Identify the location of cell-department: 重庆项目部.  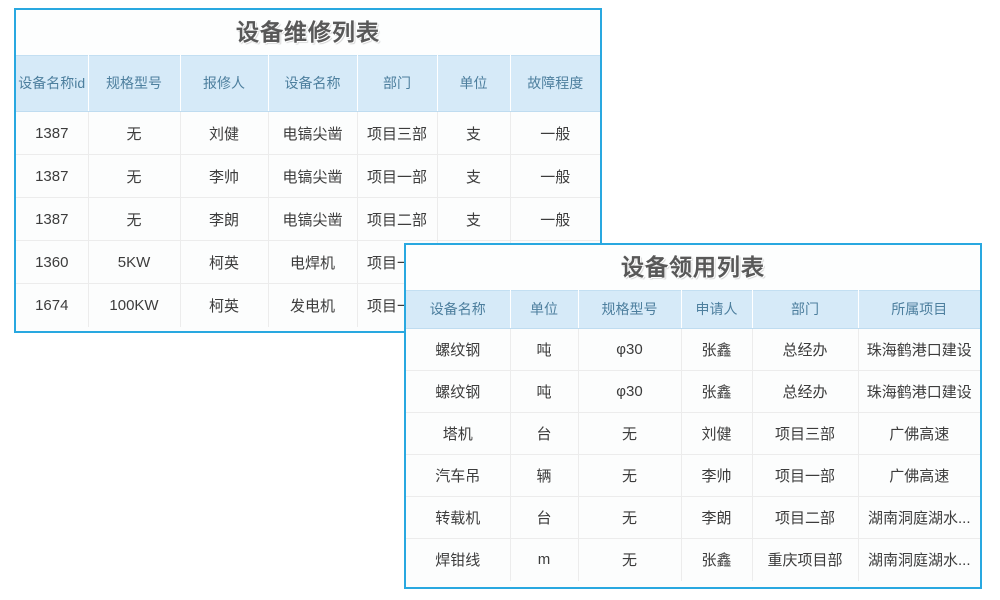
(805, 559).